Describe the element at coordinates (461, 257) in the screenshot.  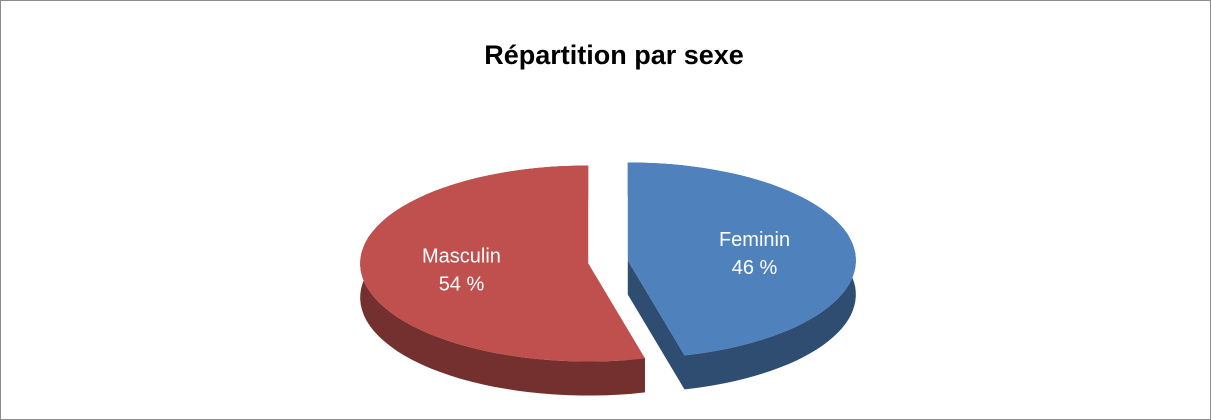
I see `slice-label: Masculin` at that location.